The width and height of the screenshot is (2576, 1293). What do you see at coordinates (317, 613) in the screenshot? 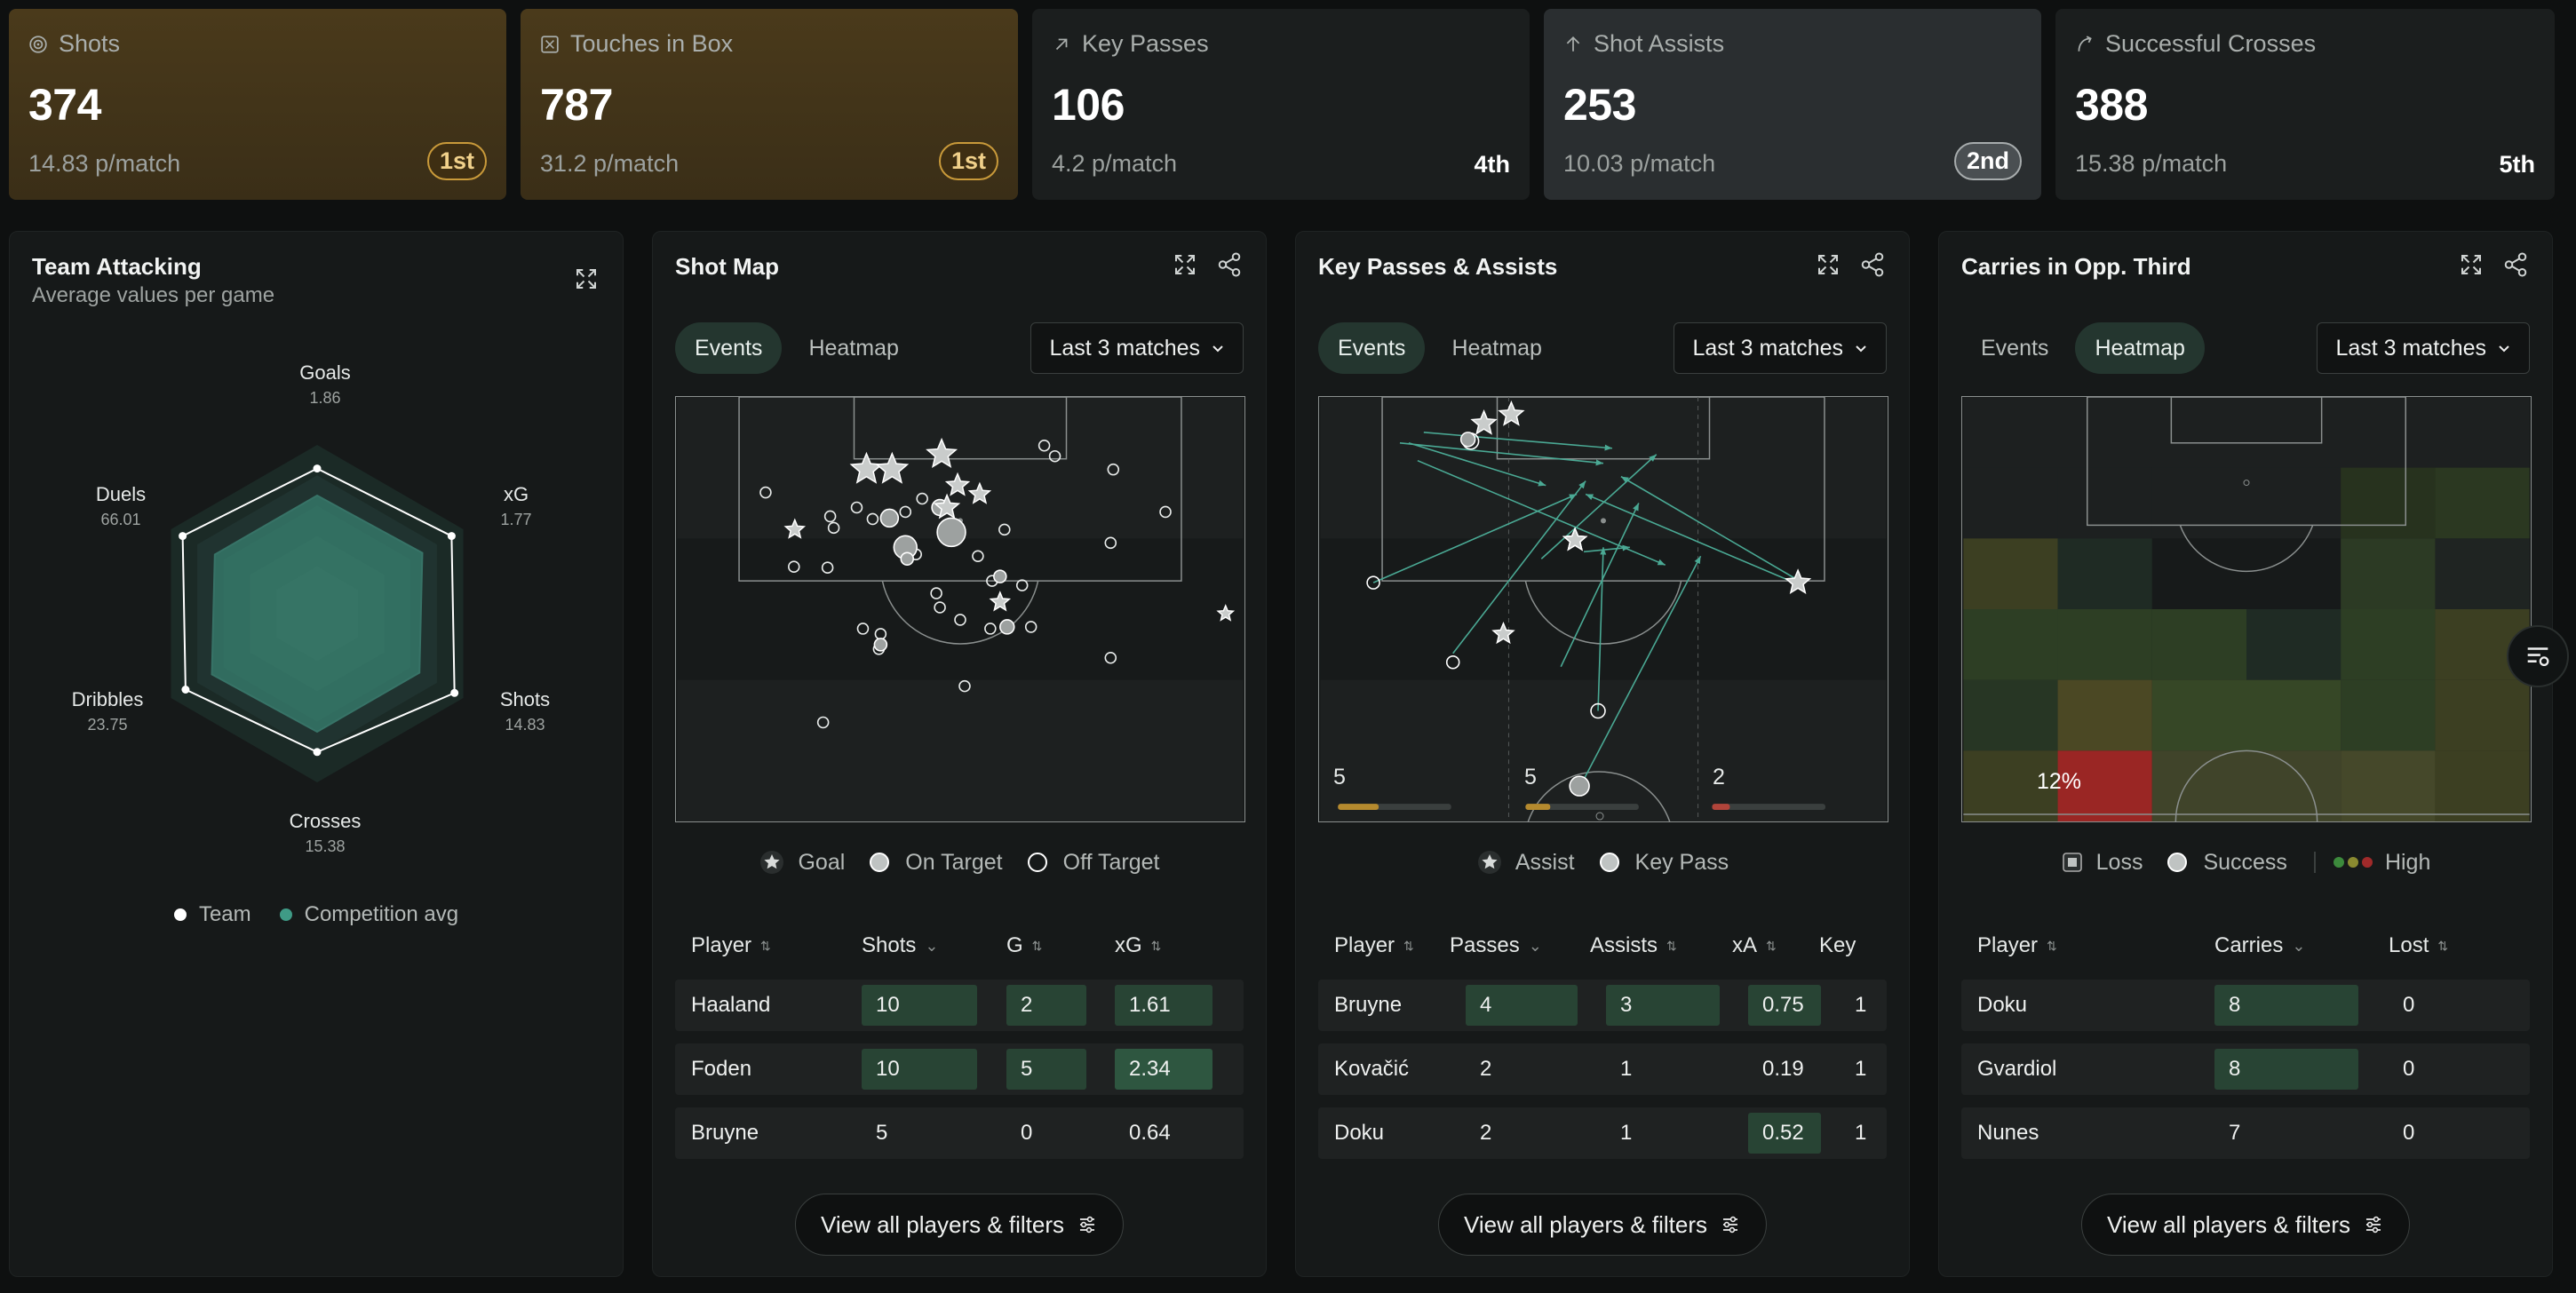
I see `radar-chart` at bounding box center [317, 613].